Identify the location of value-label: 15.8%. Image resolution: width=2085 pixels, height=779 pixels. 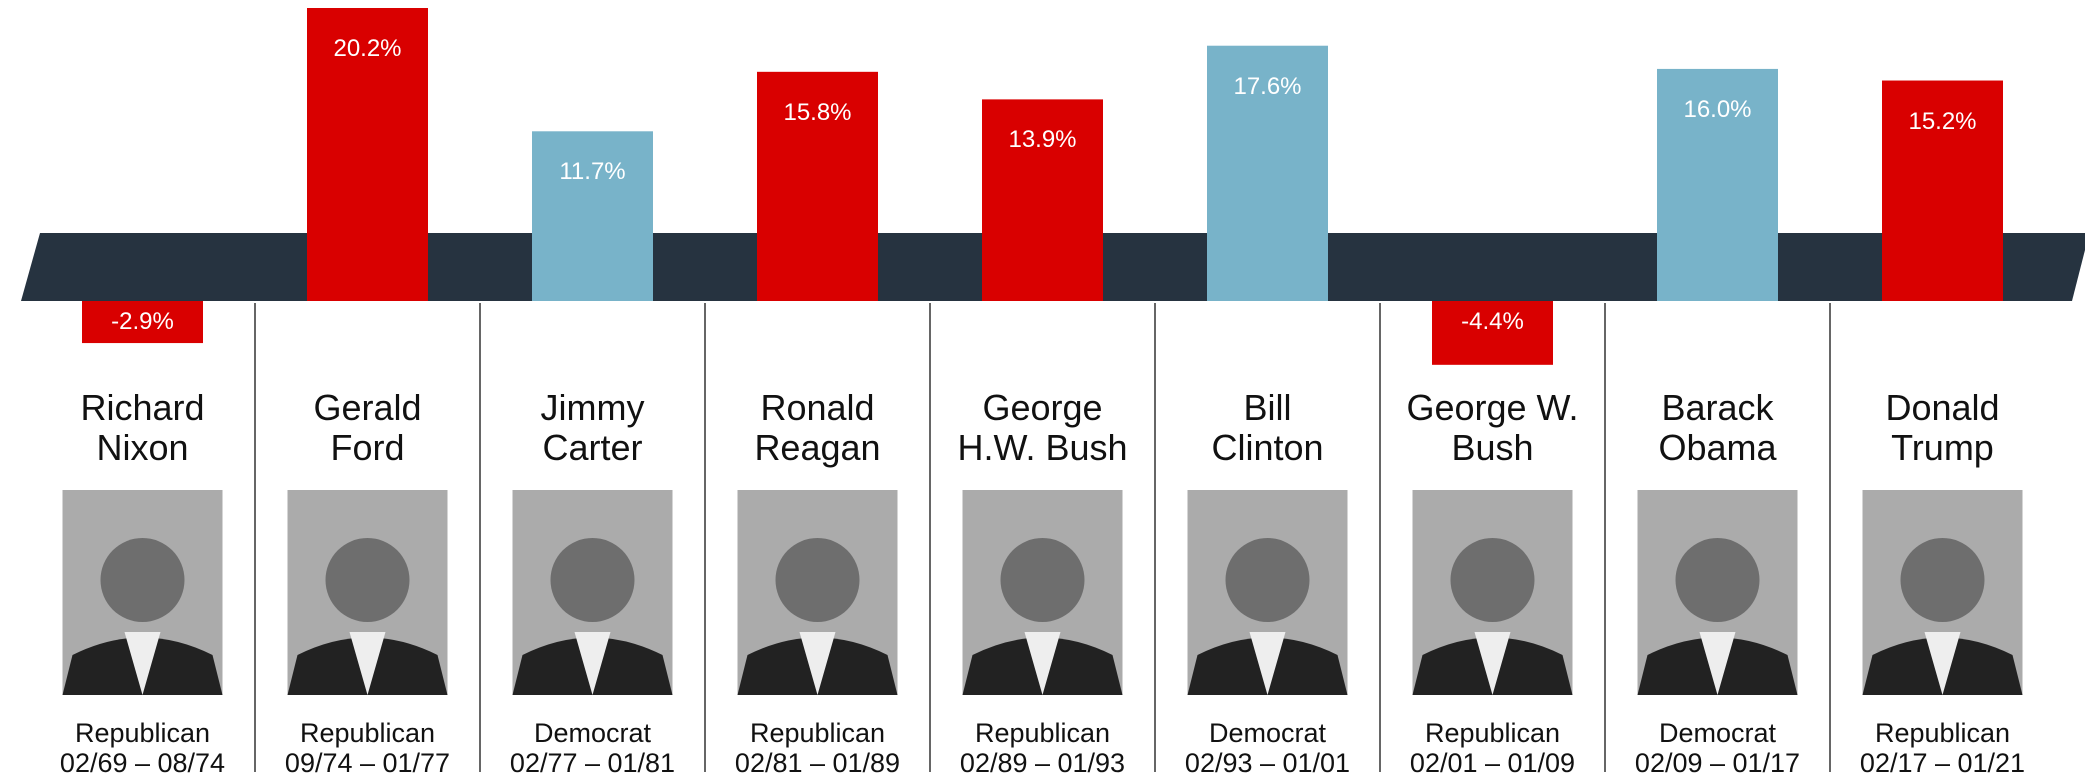
(817, 112).